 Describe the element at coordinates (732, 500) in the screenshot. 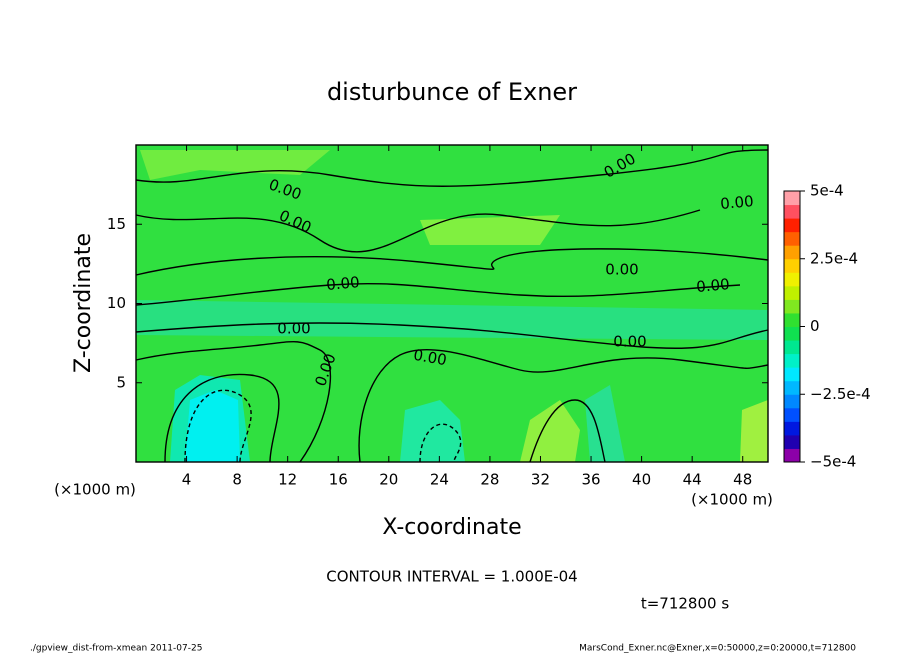

I see `x-unit-right: (×1000 m)` at that location.